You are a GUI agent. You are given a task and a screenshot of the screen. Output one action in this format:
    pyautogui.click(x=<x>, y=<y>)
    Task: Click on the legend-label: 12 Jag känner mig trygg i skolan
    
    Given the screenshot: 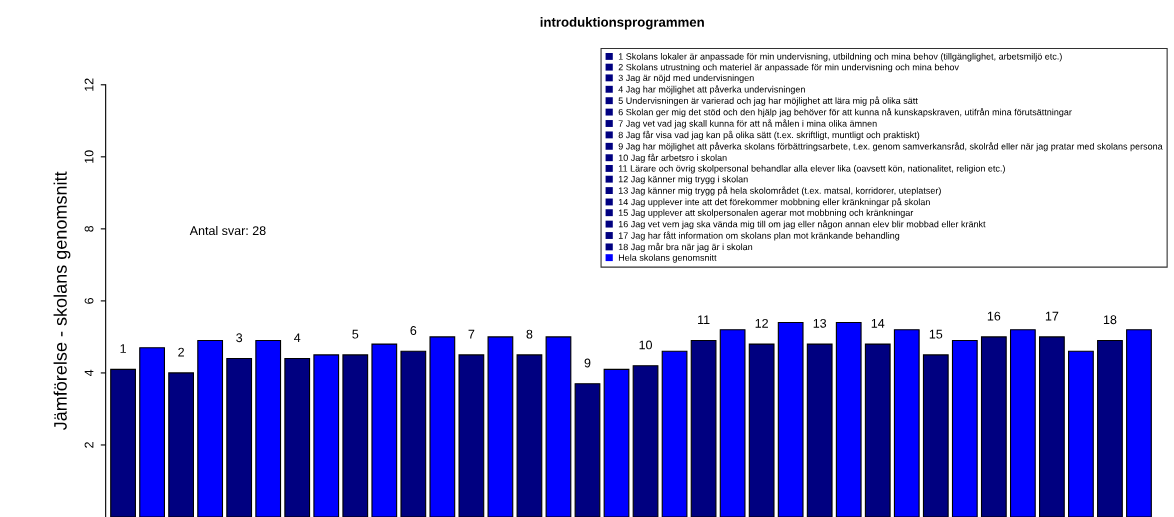 What is the action you would take?
    pyautogui.click(x=683, y=180)
    